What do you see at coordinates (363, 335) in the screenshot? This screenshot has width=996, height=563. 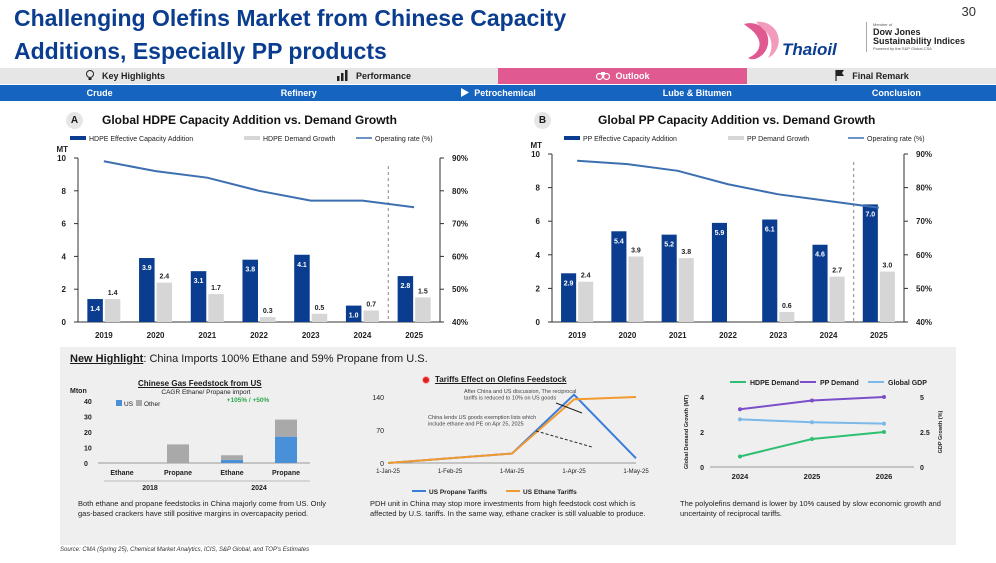 I see `x-tick-label: 2024` at bounding box center [363, 335].